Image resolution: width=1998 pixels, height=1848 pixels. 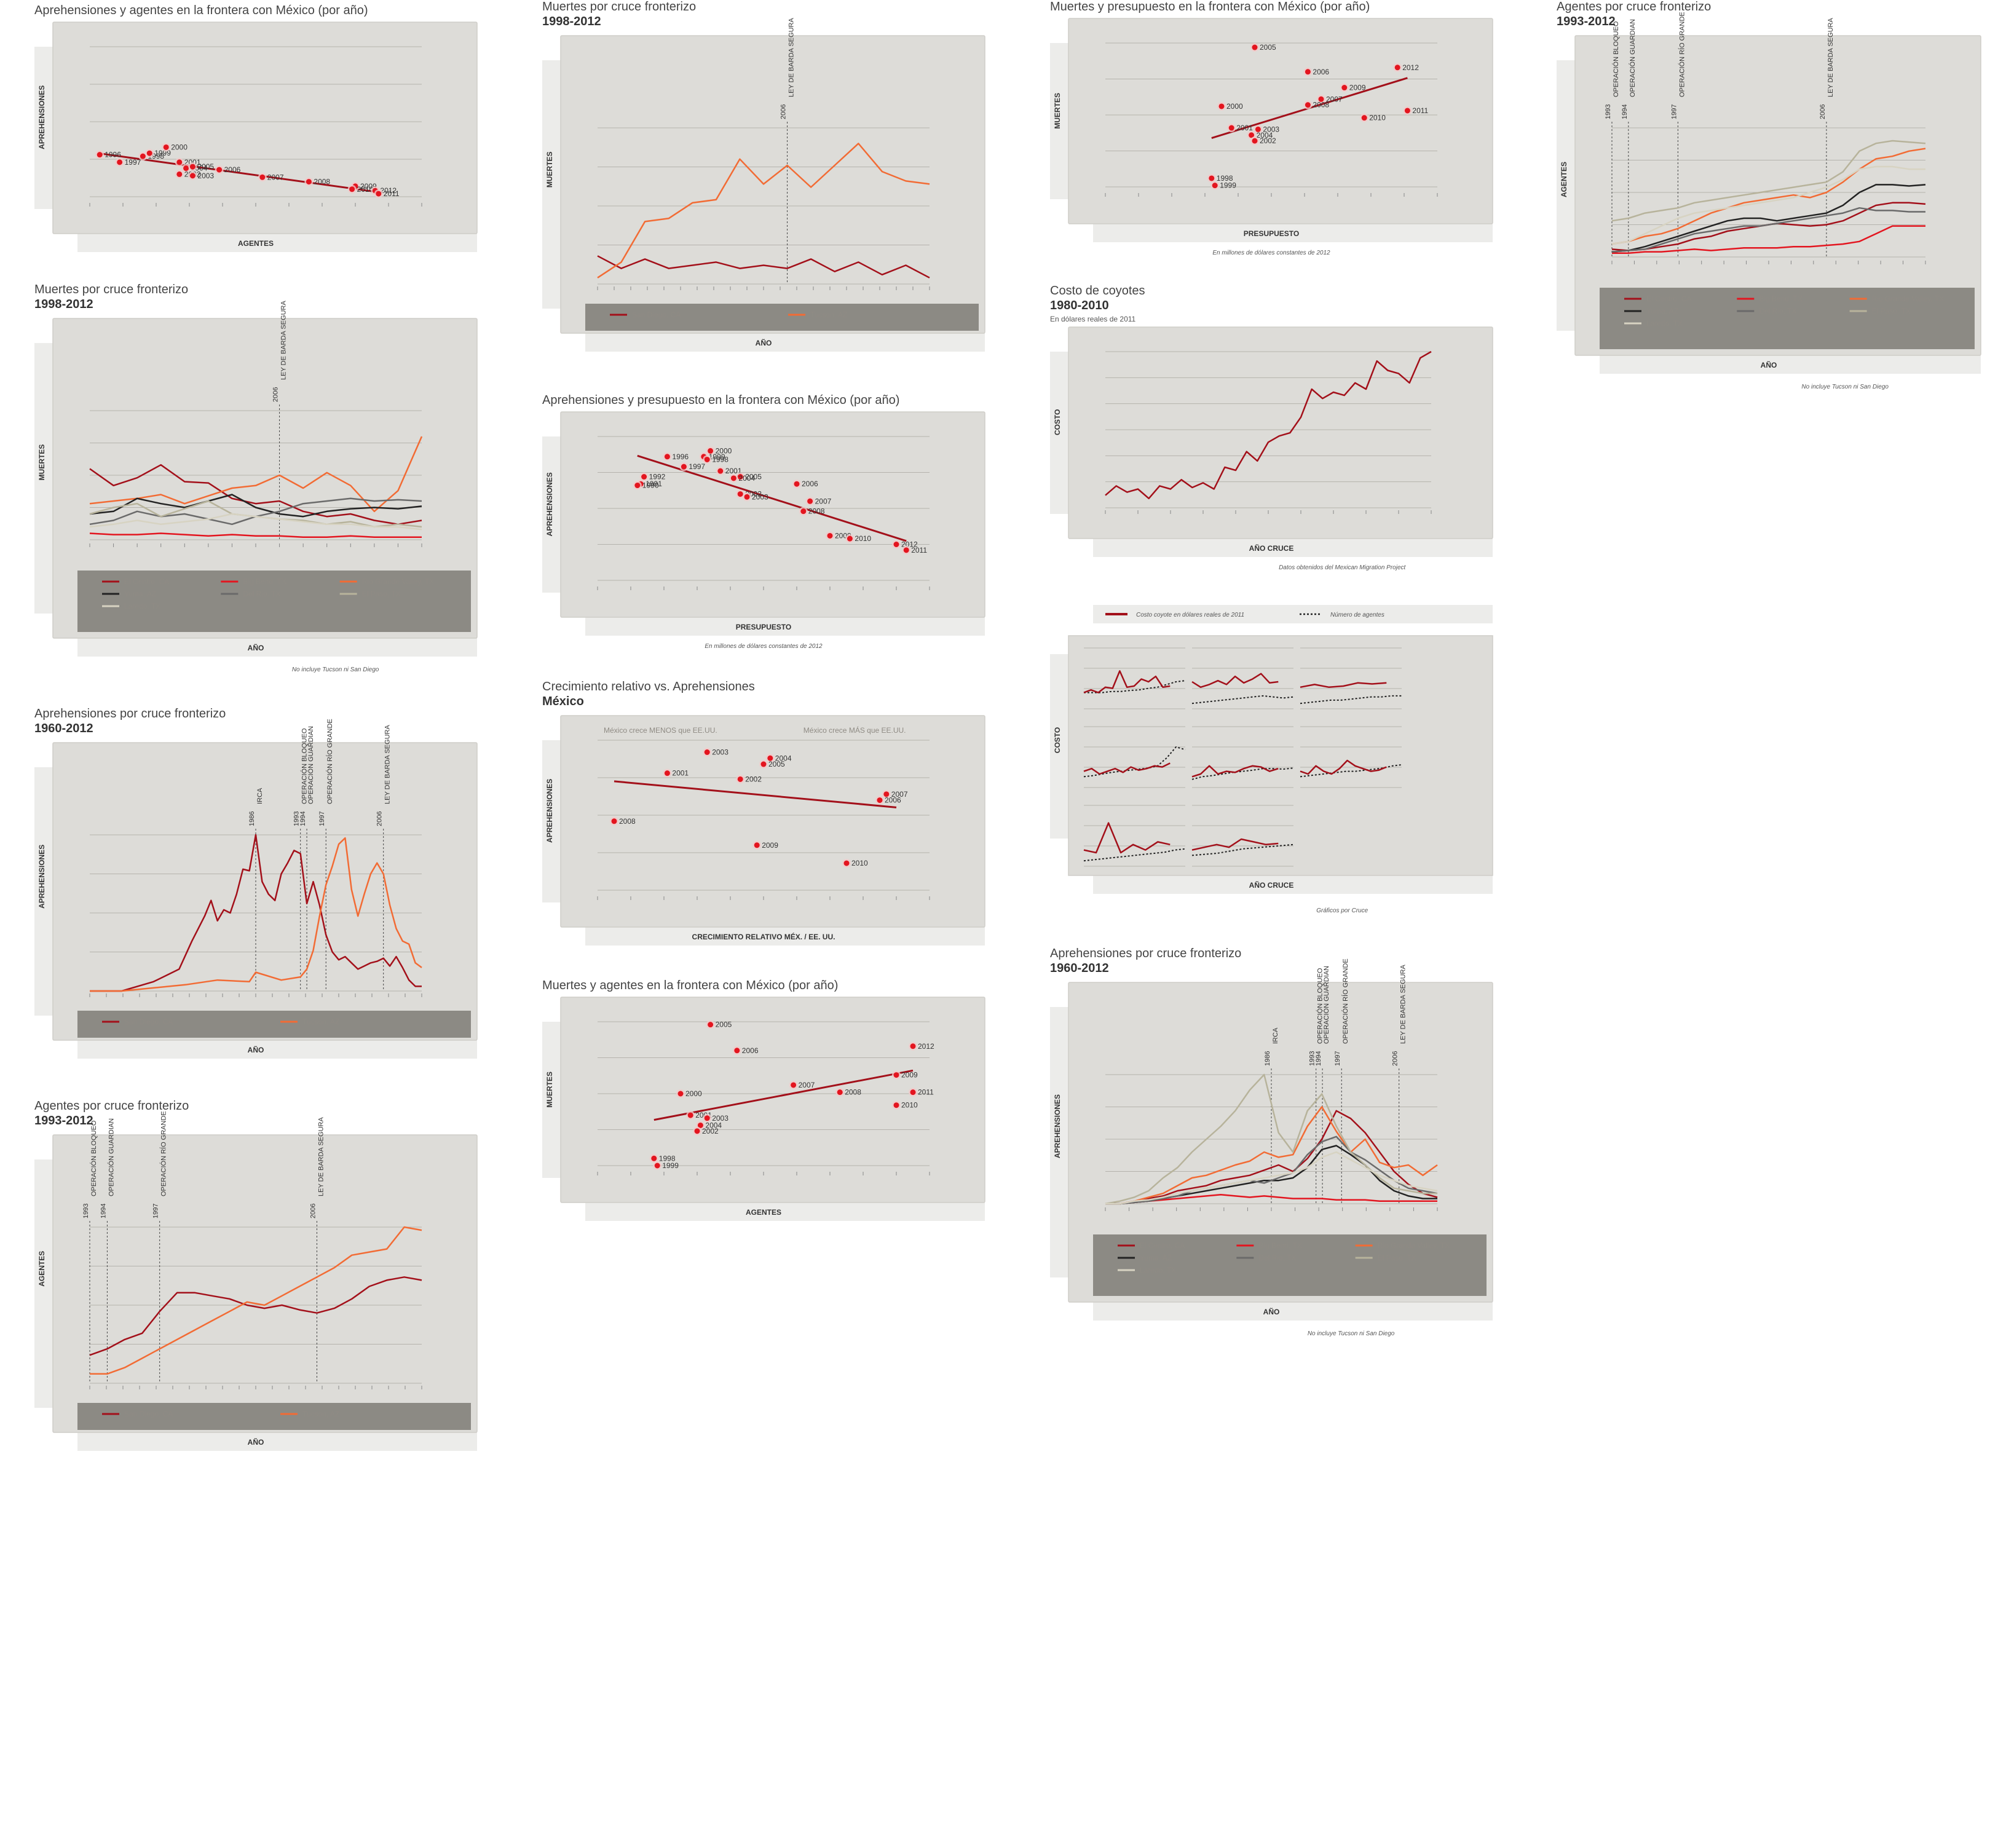 What do you see at coordinates (660, 730) in the screenshot?
I see `annotation-left: México crece MENOS que EE.UU.` at bounding box center [660, 730].